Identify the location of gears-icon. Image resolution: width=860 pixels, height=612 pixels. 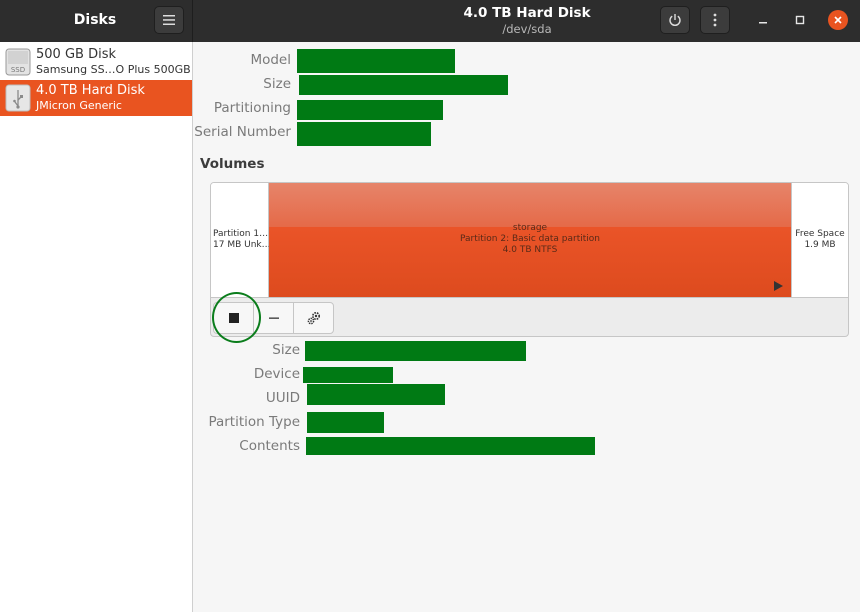
(313, 318).